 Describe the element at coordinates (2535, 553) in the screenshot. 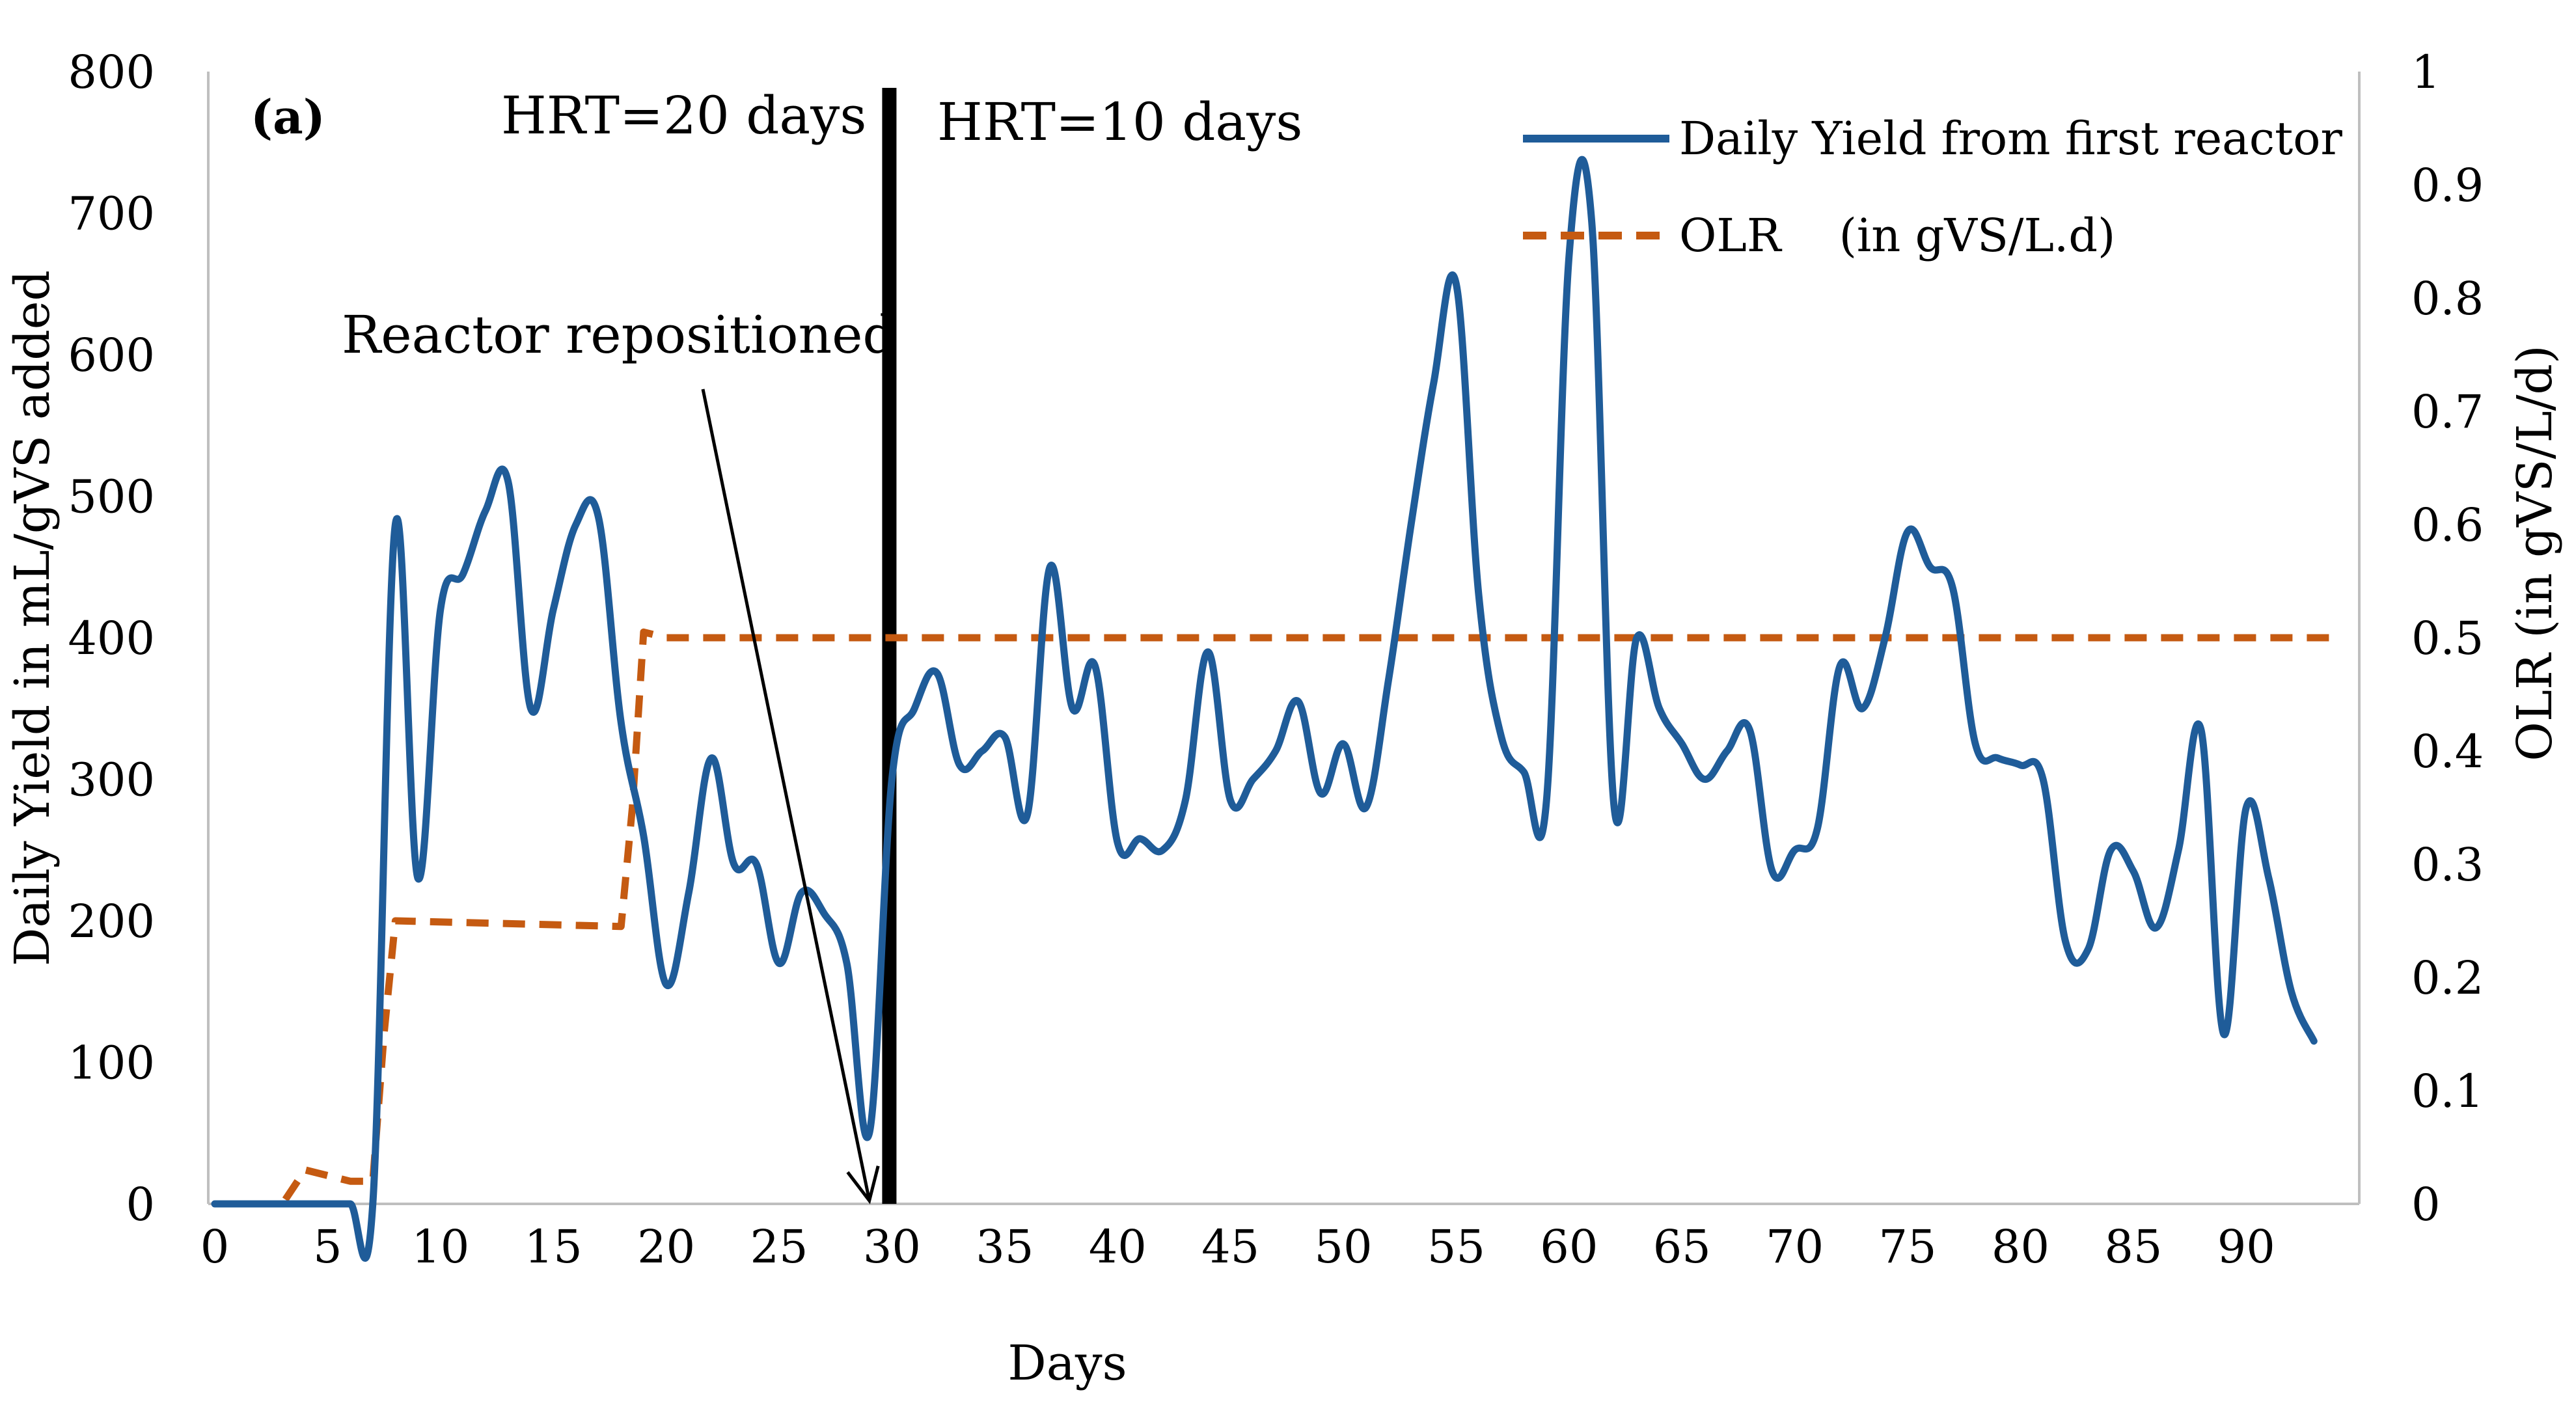

I see `right-y-axis-title: OLR (in gVS/L/d)` at that location.